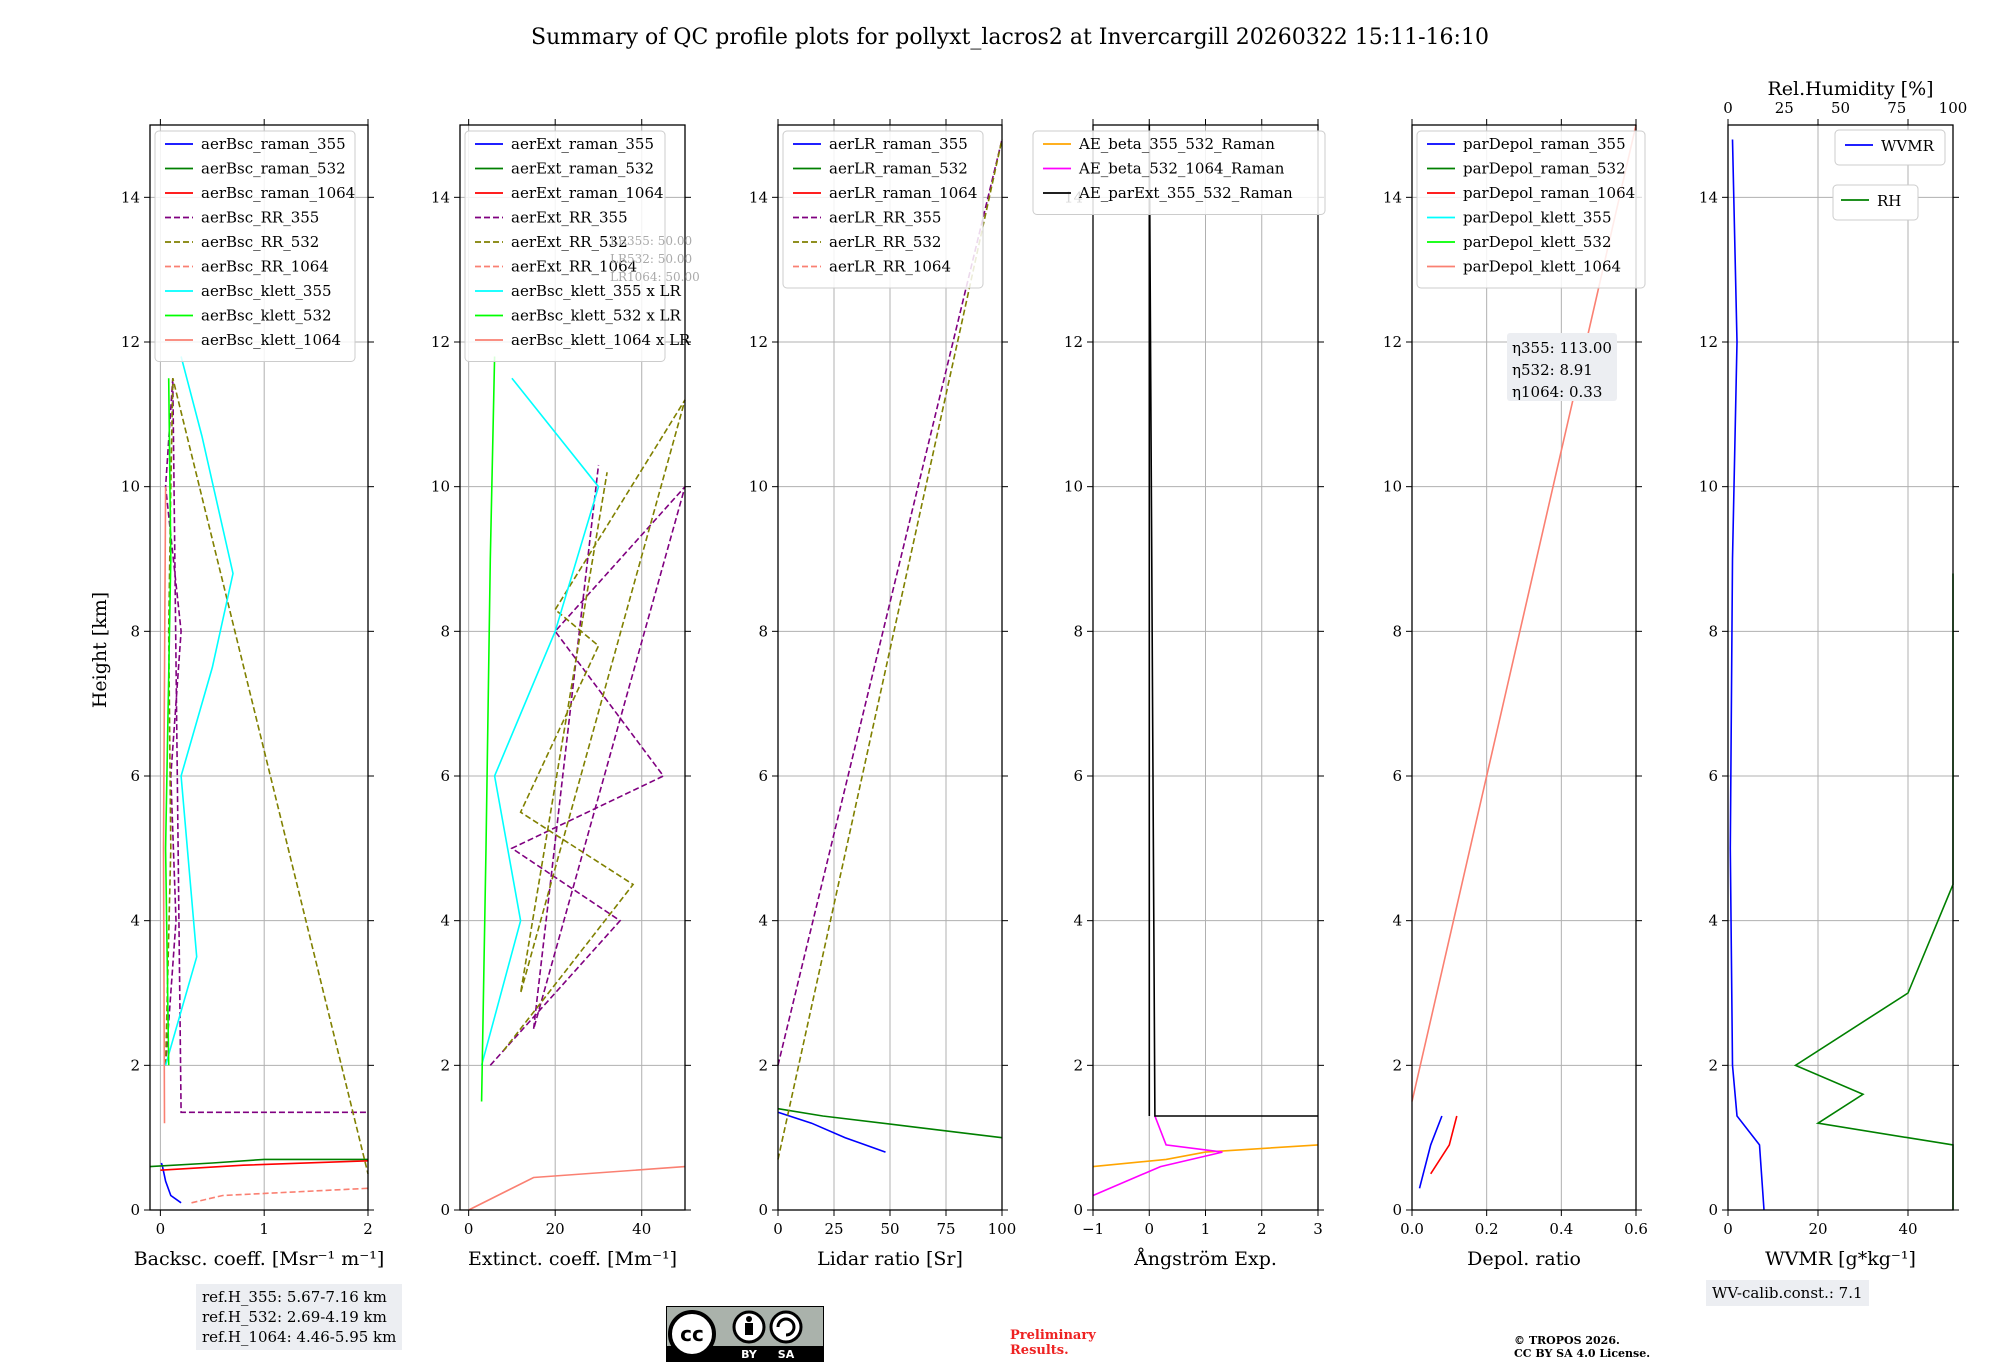 The height and width of the screenshot is (1362, 2000). Describe the element at coordinates (577, 1188) in the screenshot. I see `extinction-series-aerBsc_klett_1064 x LR` at that location.